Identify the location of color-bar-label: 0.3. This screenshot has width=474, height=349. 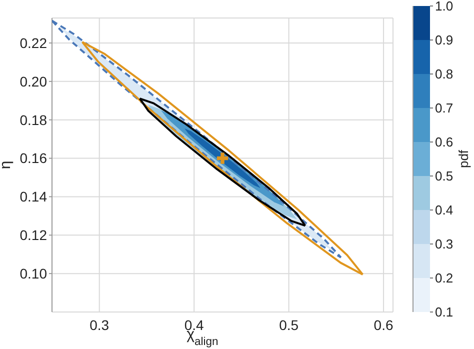
(444, 244).